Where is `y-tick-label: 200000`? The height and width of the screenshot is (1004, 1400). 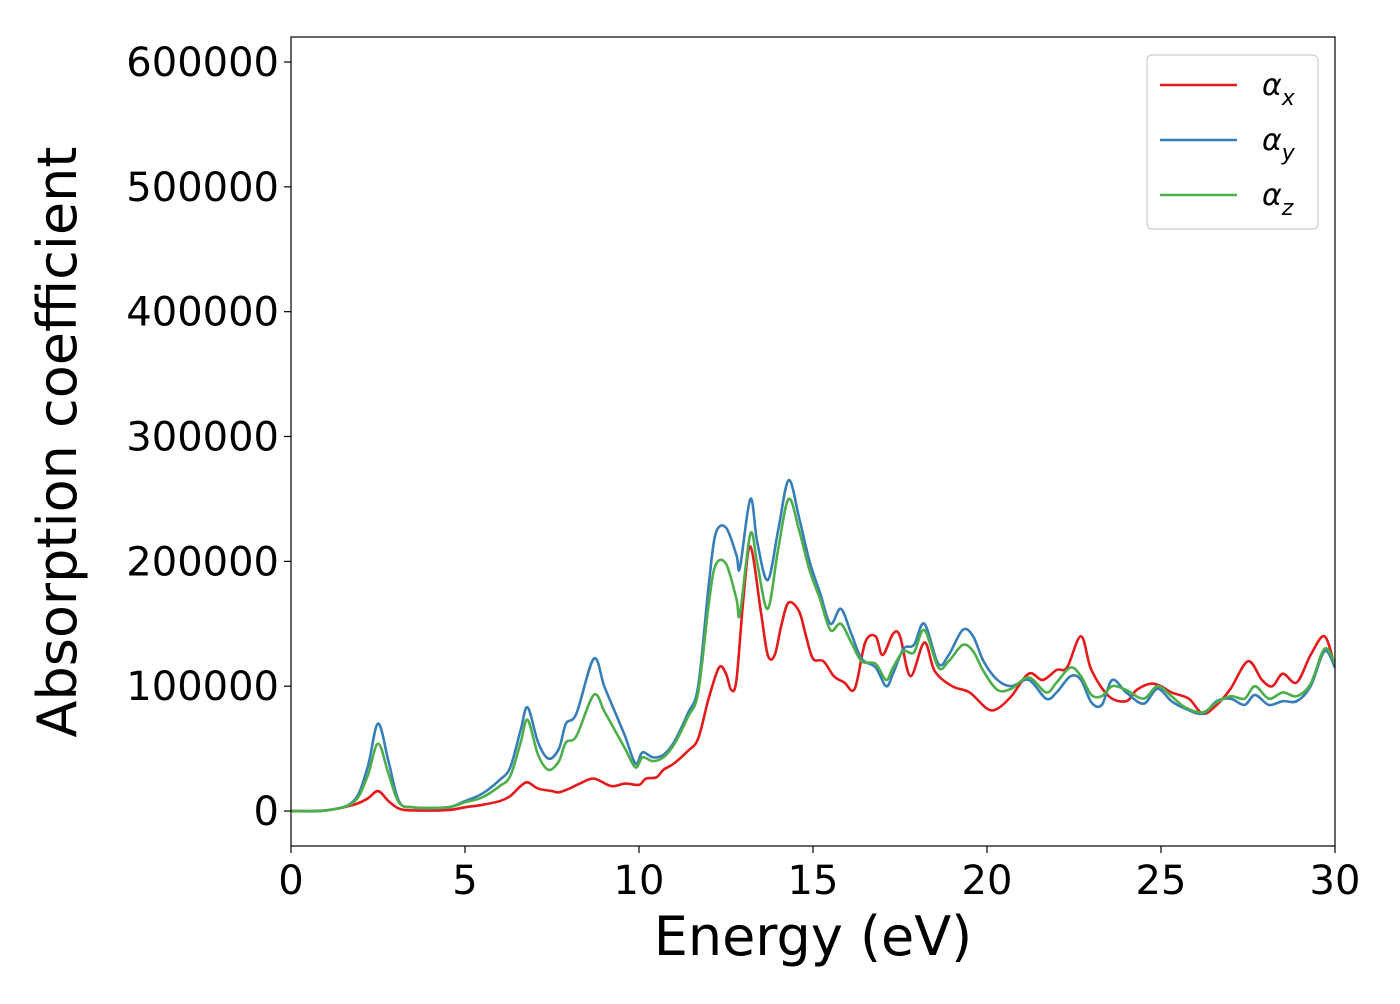
y-tick-label: 200000 is located at coordinates (202, 562).